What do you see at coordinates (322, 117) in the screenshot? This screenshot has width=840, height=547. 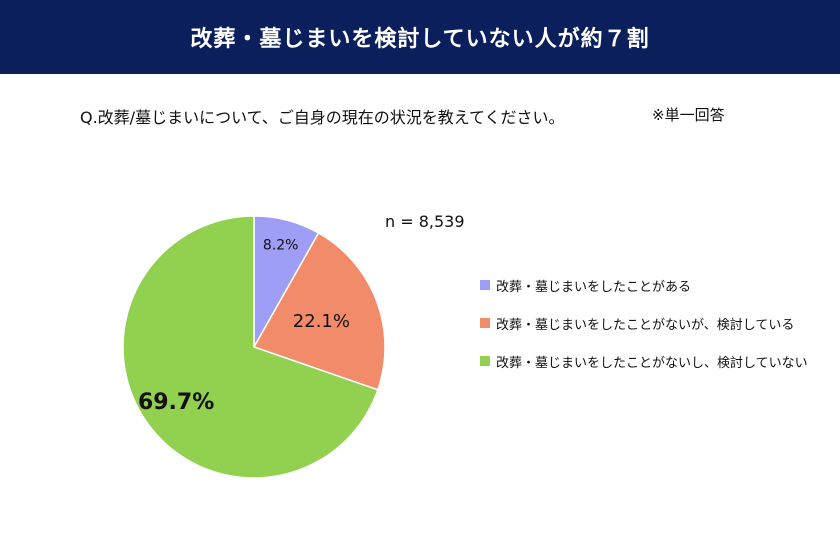 I see `survey-question: Q.改葬/墓じまいについて、ご自身の現在の状況を教えてください。` at bounding box center [322, 117].